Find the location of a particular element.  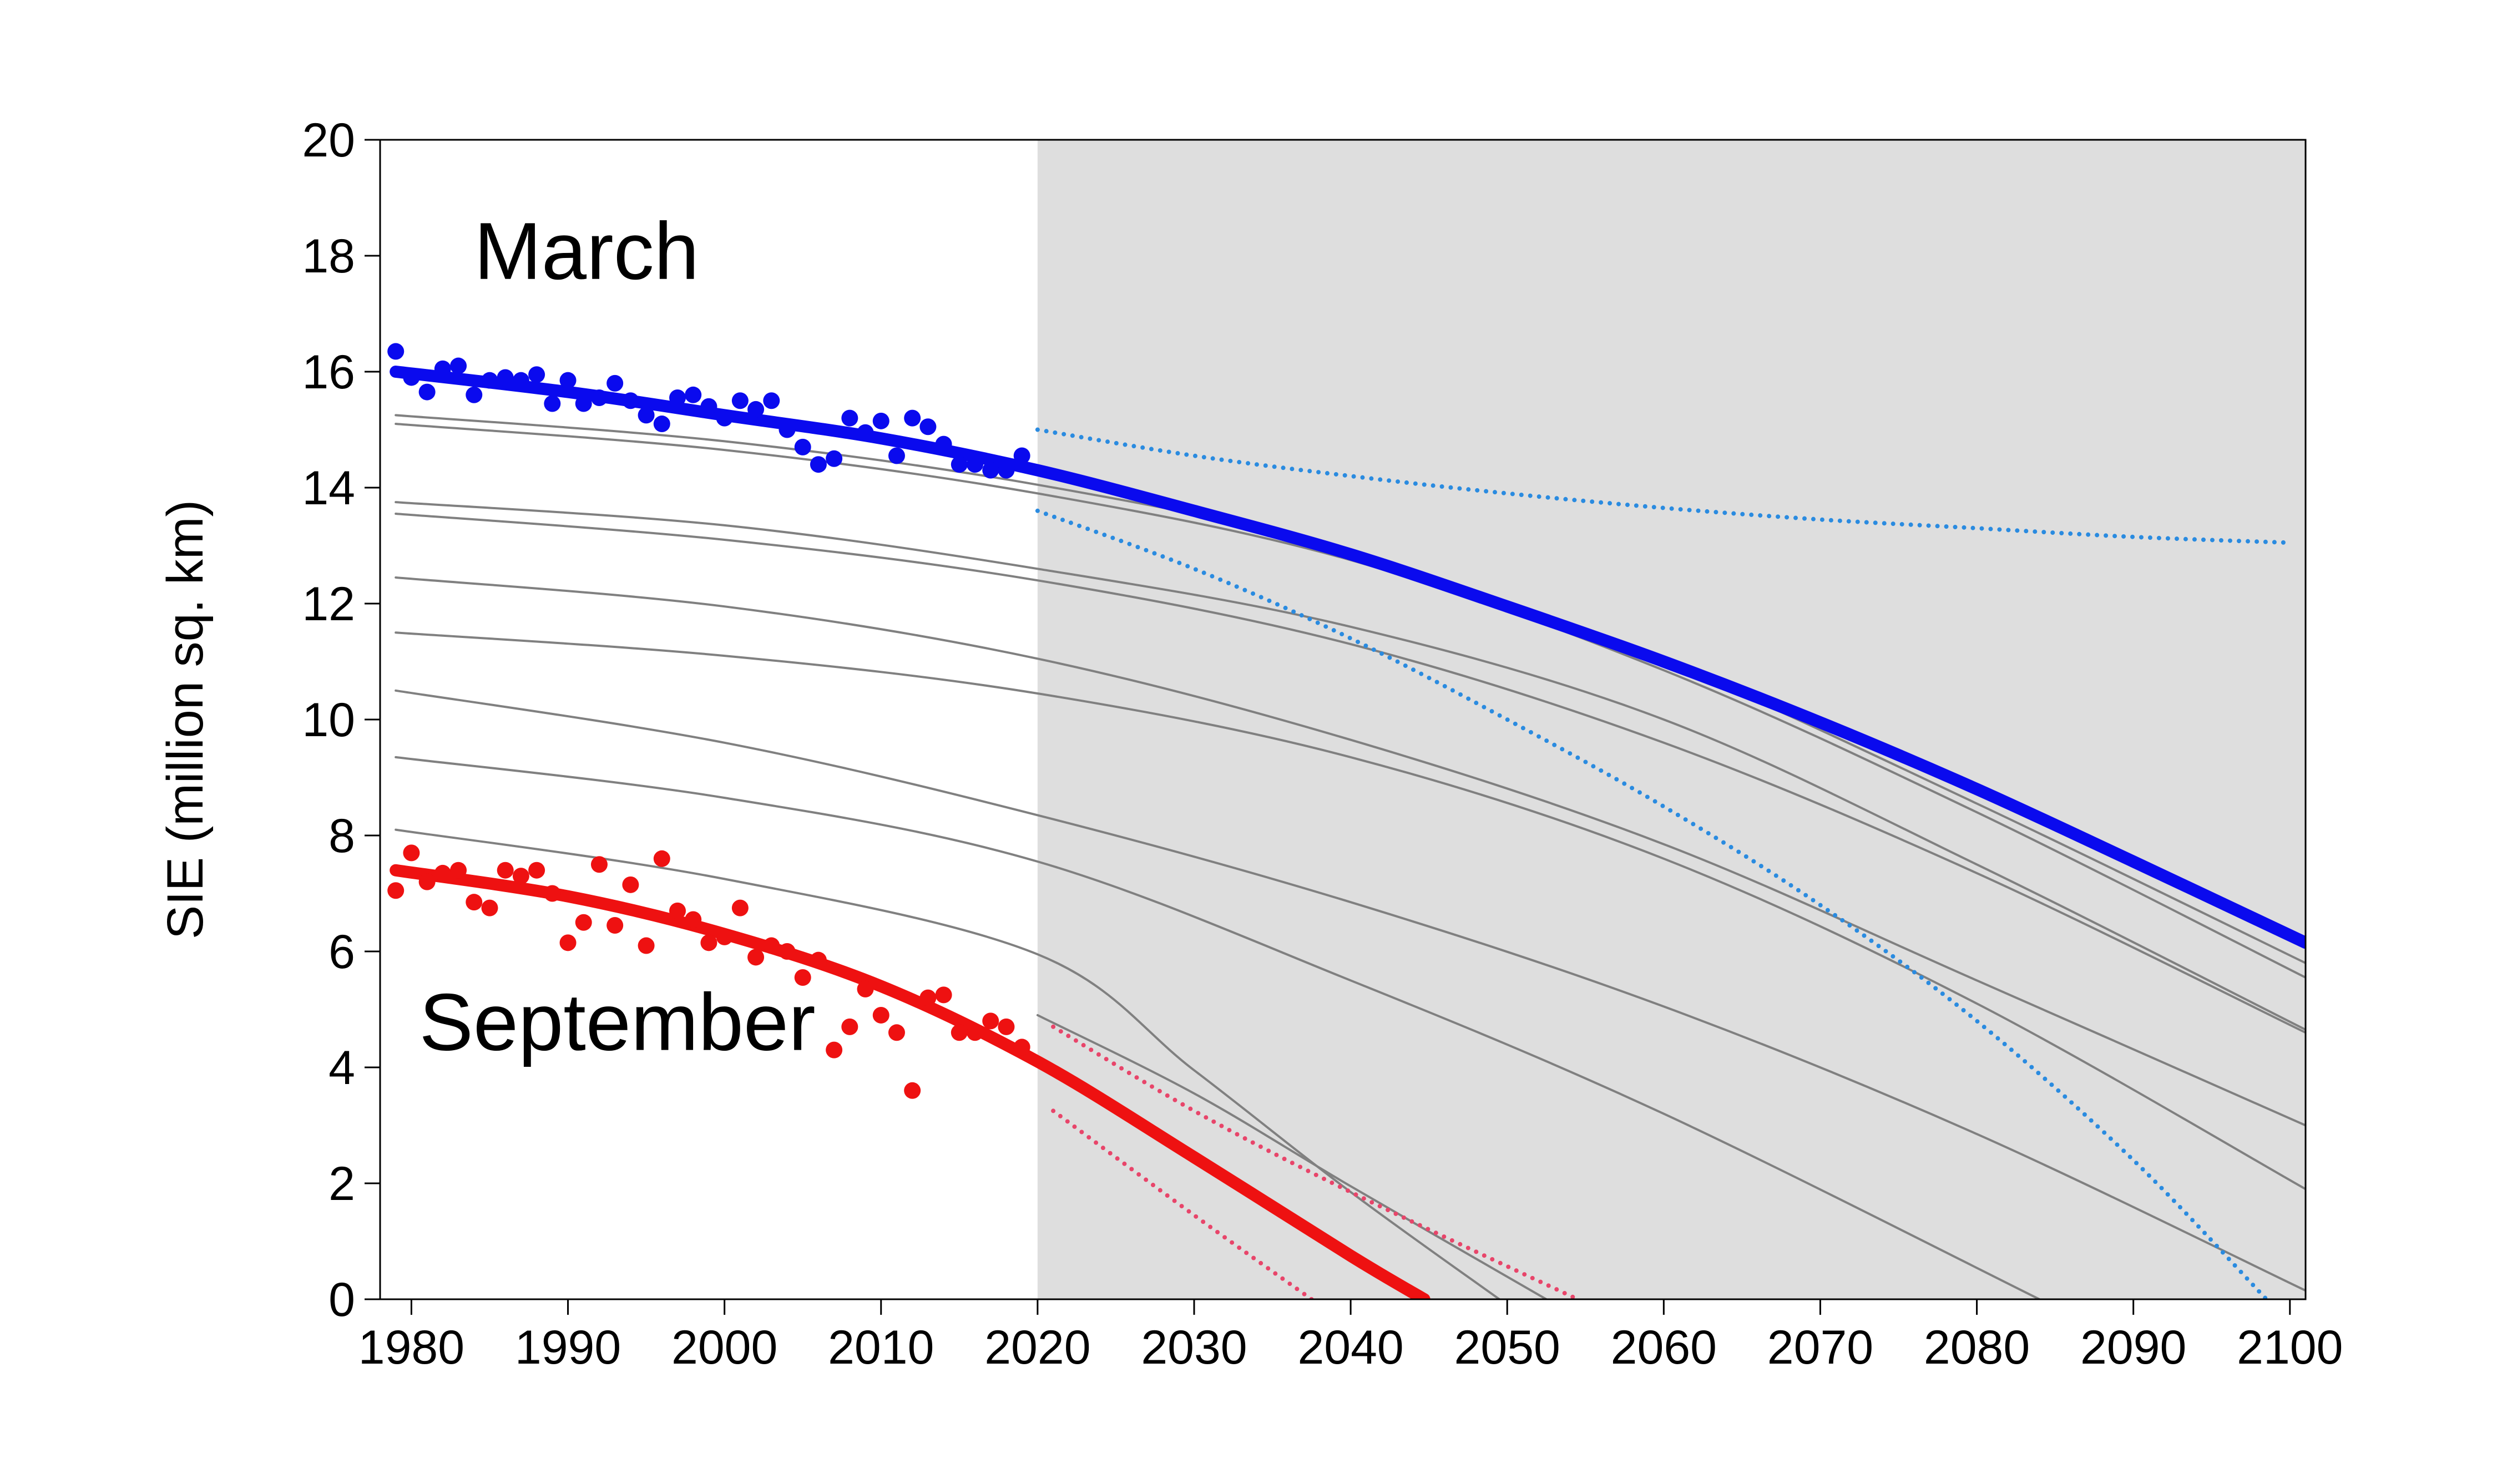

annotation-september: September is located at coordinates (617, 1022).